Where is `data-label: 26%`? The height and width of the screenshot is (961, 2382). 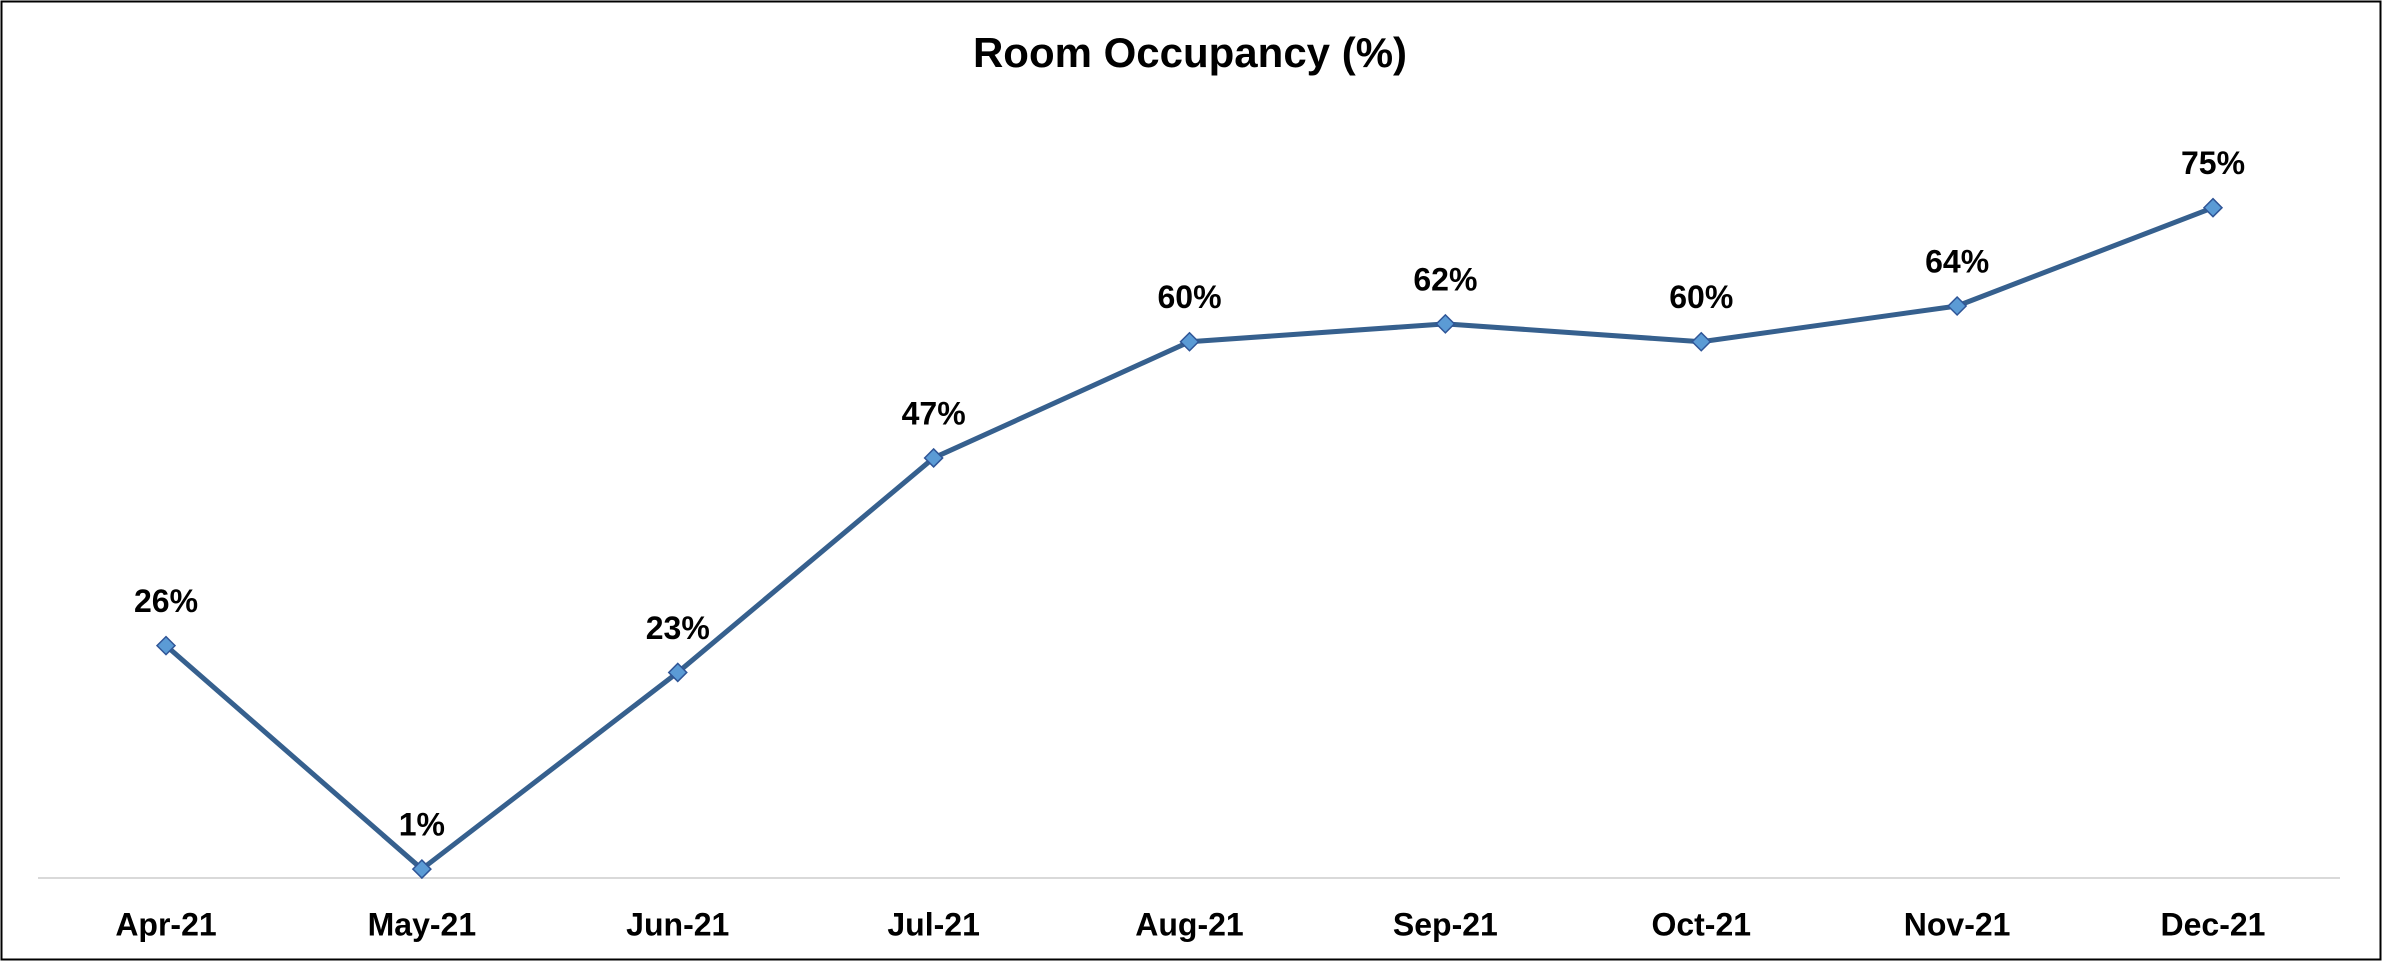
data-label: 26% is located at coordinates (166, 601).